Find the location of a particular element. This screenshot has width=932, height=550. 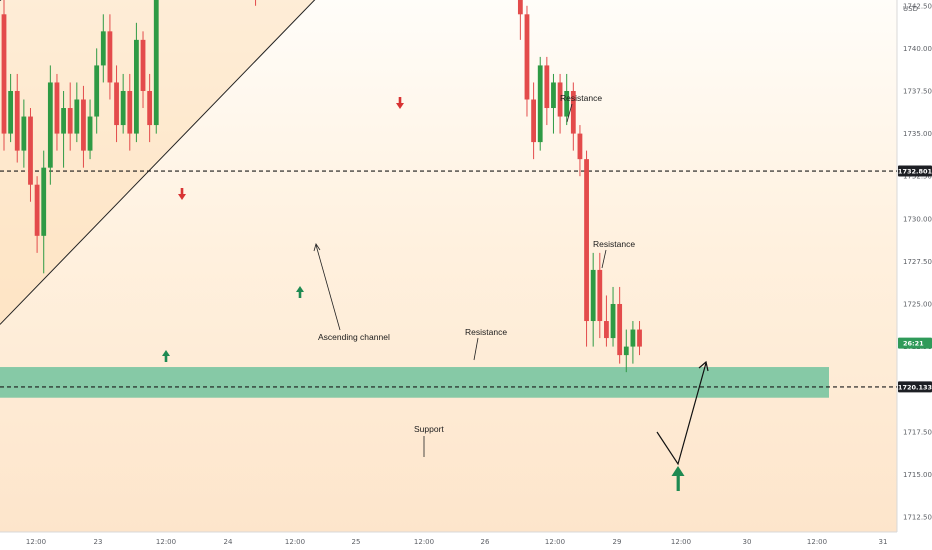

level-badge-text: 1732.801 is located at coordinates (915, 171).